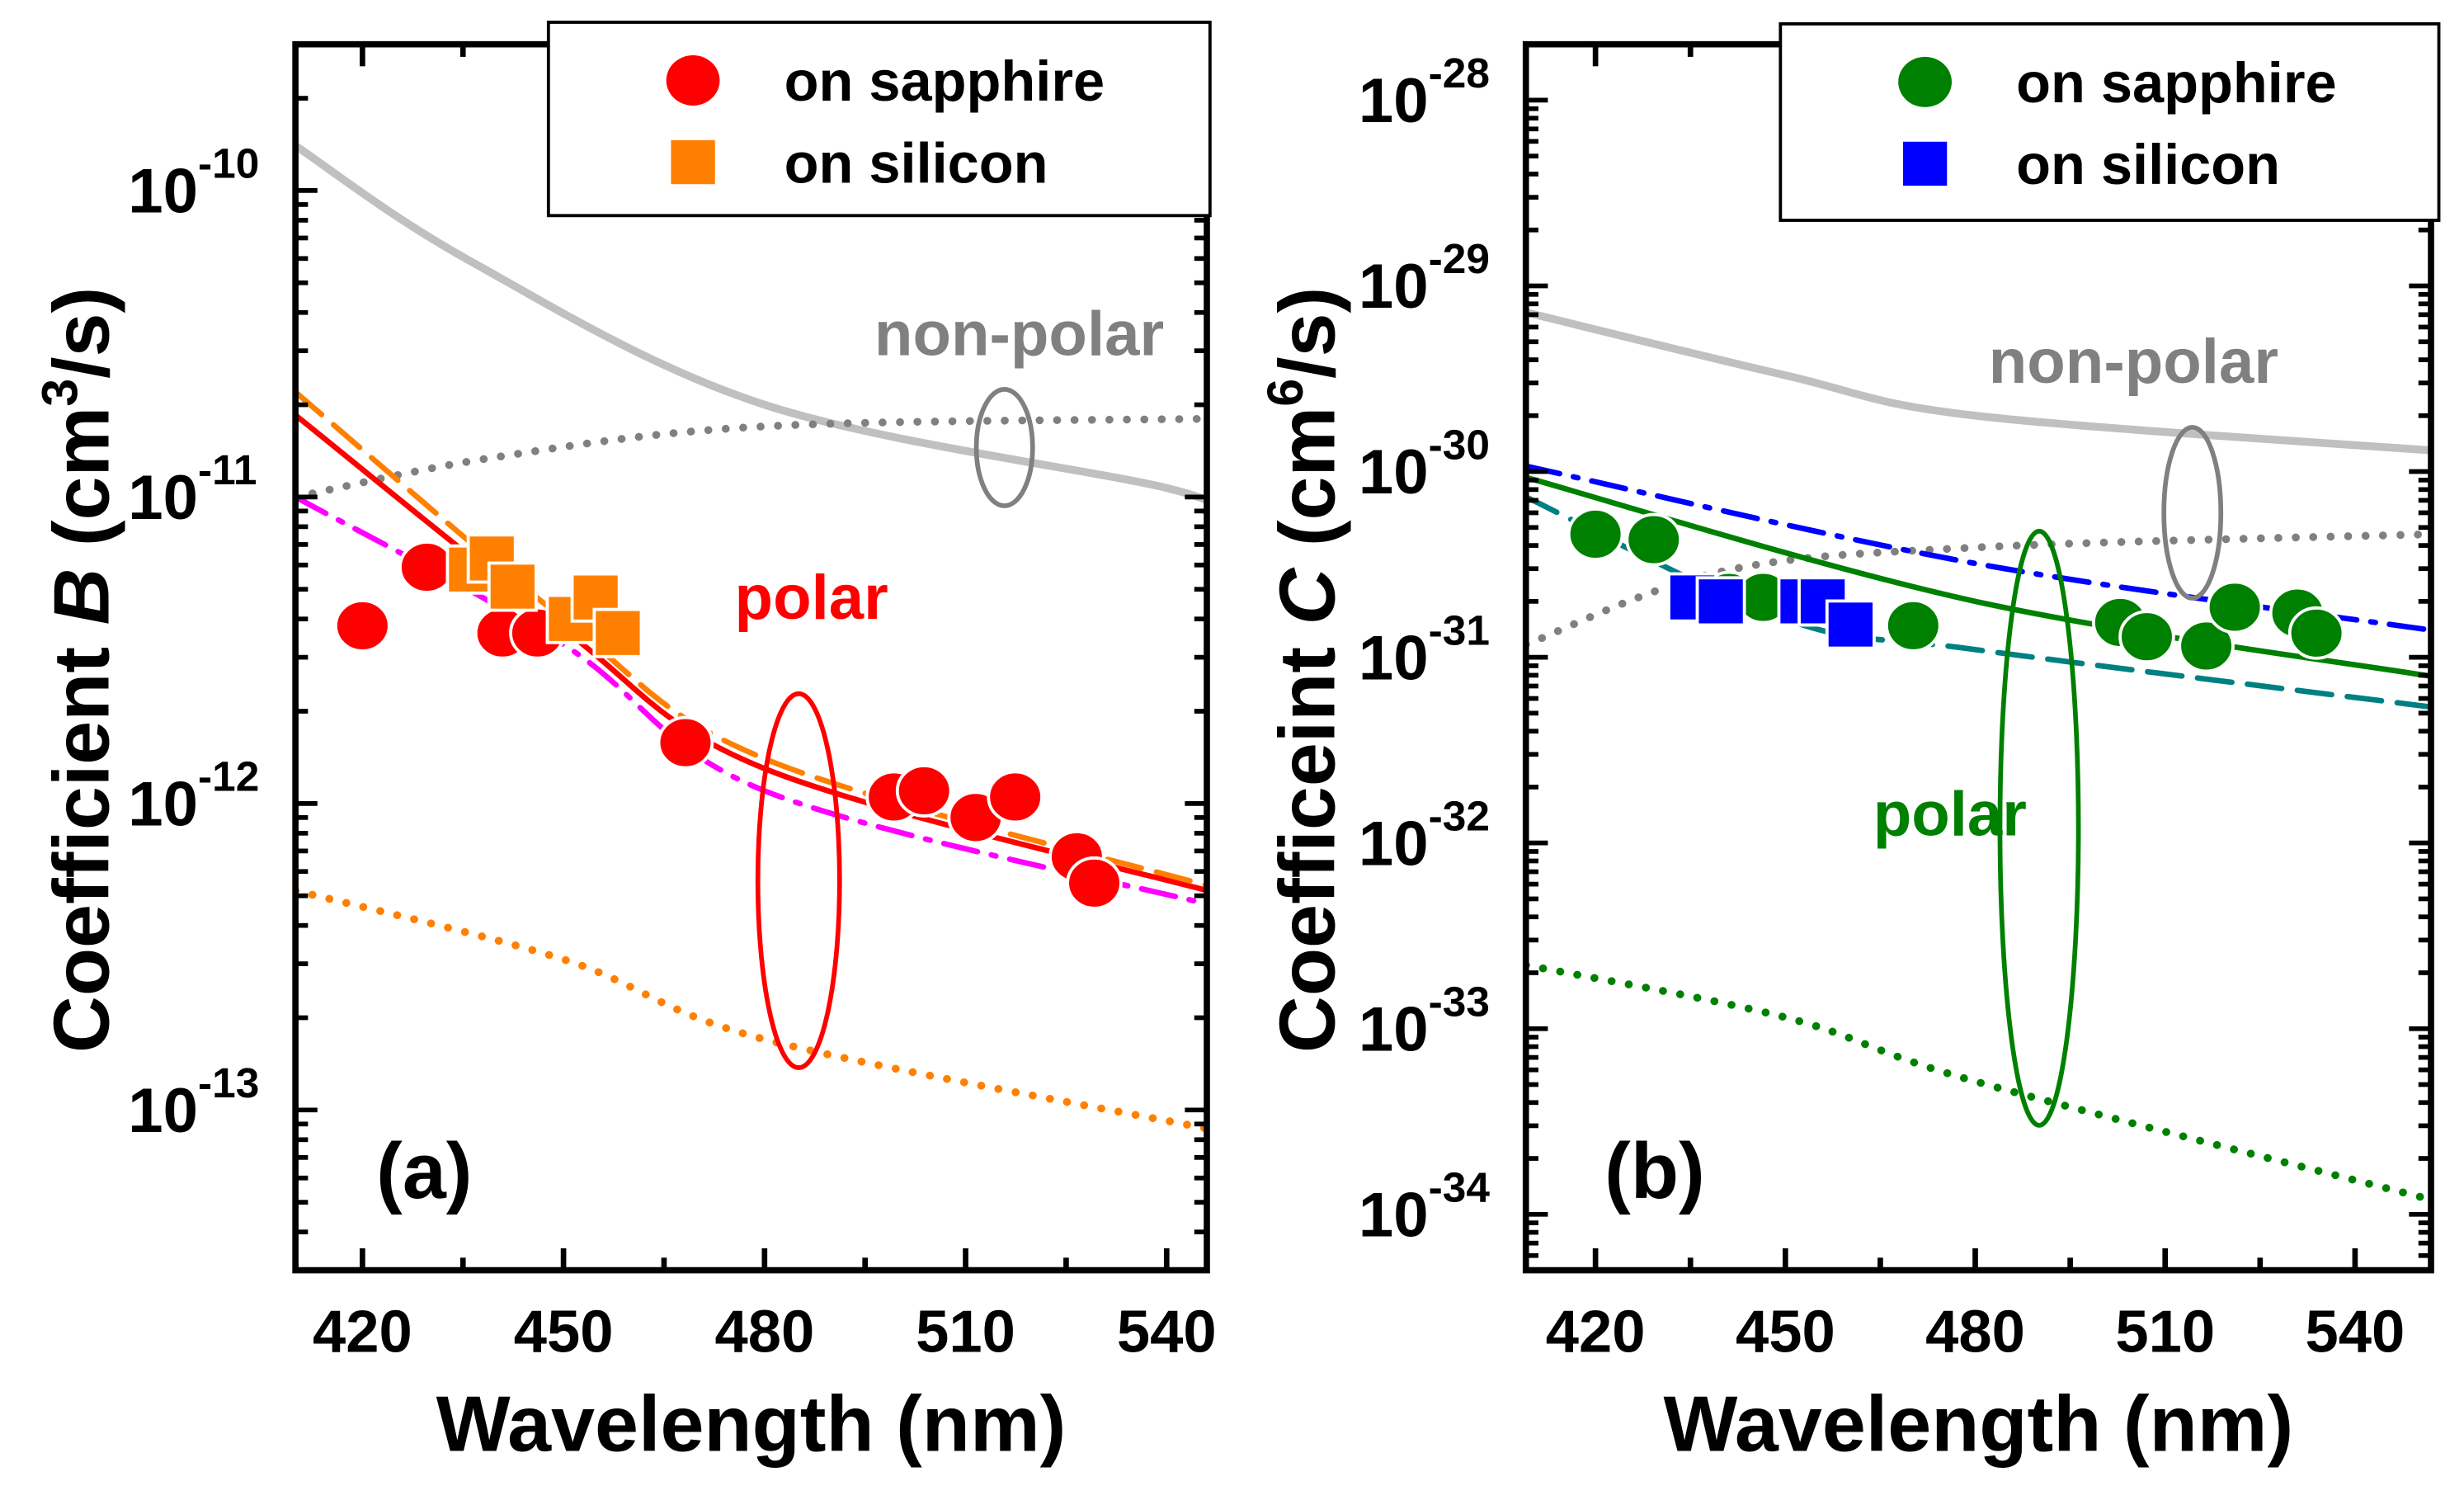 This screenshot has width=2464, height=1500. Describe the element at coordinates (1459, 258) in the screenshot. I see `y-tick-exponent: -29` at that location.